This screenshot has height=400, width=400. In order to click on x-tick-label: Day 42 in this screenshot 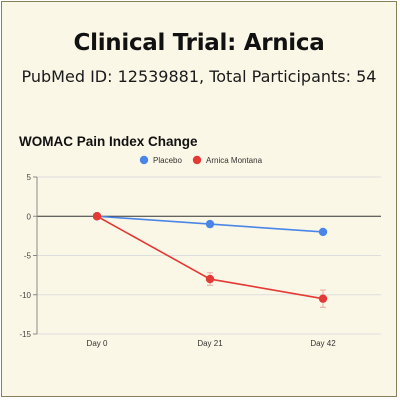, I will do `click(323, 343)`.